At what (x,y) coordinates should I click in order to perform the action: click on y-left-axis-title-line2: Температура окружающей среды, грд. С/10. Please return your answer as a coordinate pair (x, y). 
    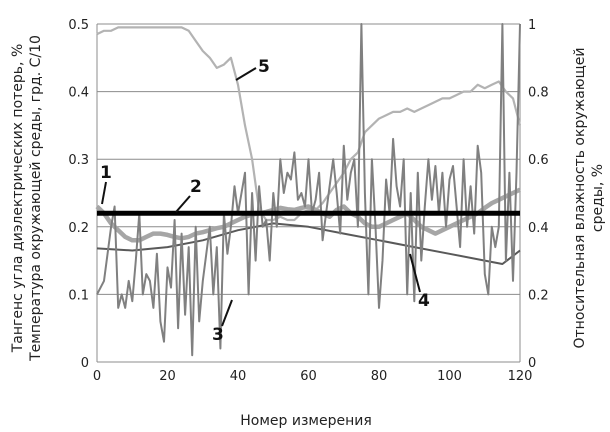
    Looking at the image, I should click on (36, 198).